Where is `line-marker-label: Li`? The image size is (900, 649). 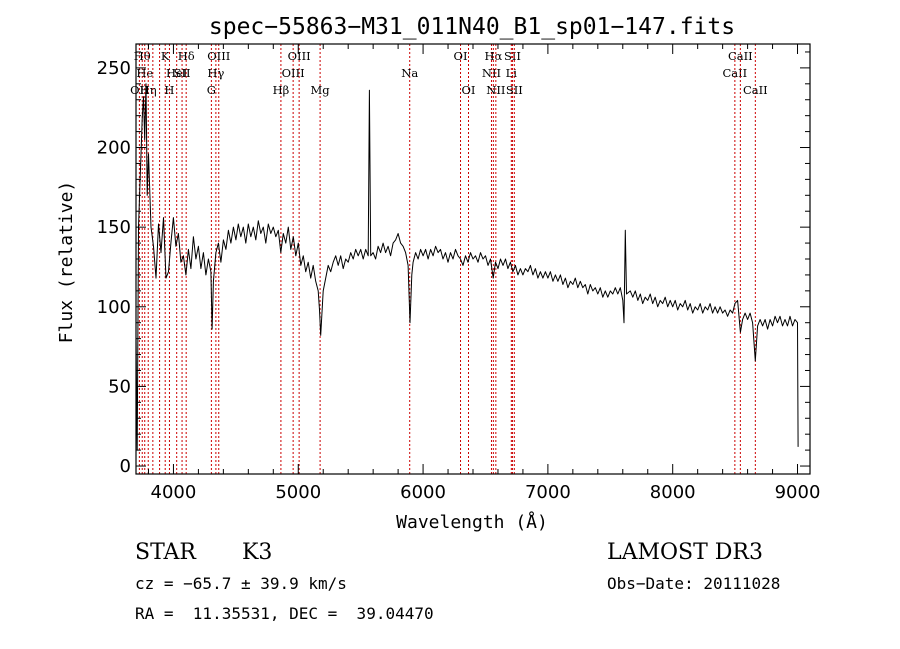 line-marker-label: Li is located at coordinates (512, 73).